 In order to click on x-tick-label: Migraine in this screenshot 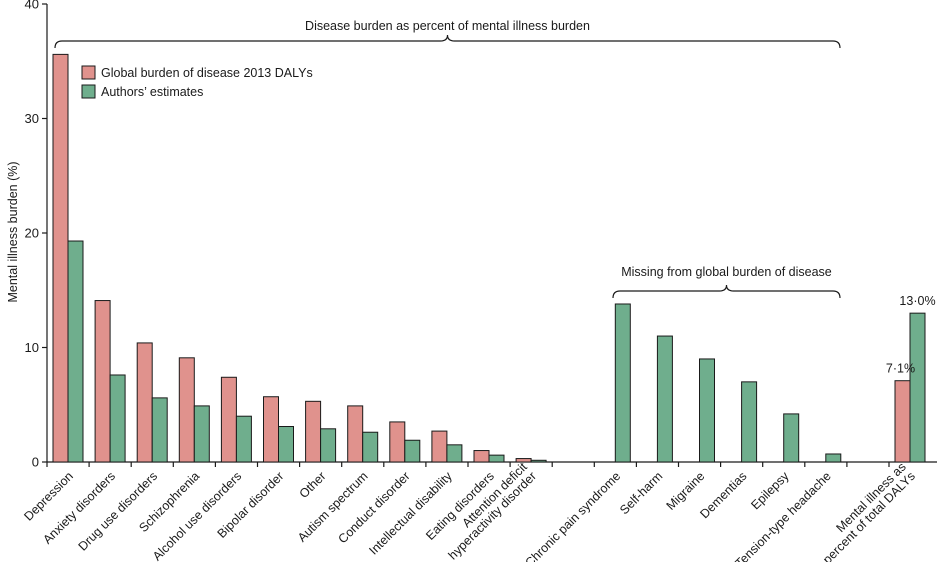, I will do `click(686, 491)`.